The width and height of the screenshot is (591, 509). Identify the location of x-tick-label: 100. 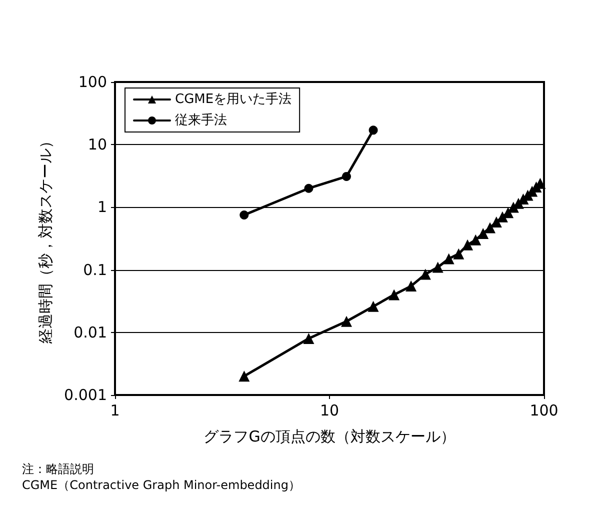
(544, 411).